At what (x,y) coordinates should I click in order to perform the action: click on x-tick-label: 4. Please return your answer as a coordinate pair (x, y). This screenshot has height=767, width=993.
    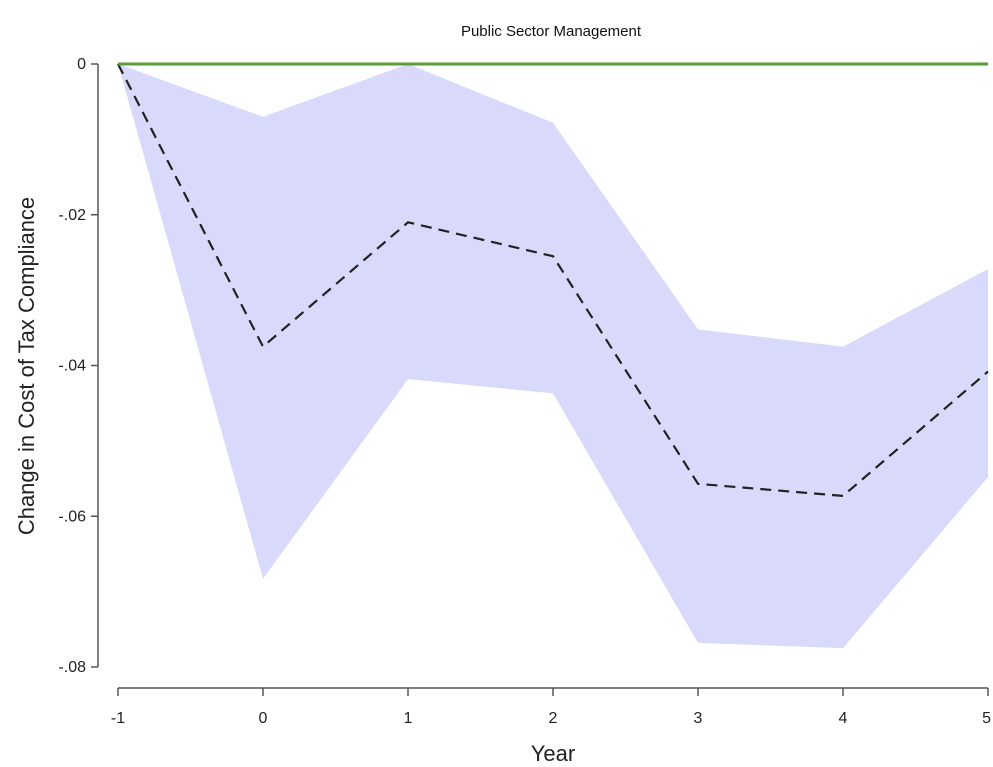
    Looking at the image, I should click on (843, 718).